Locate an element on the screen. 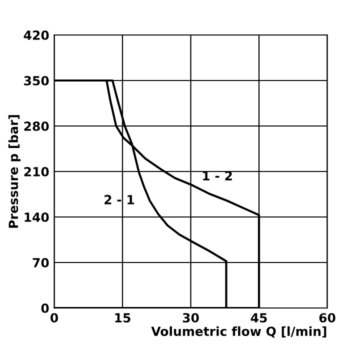  x-tick-label: 45 is located at coordinates (258, 318).